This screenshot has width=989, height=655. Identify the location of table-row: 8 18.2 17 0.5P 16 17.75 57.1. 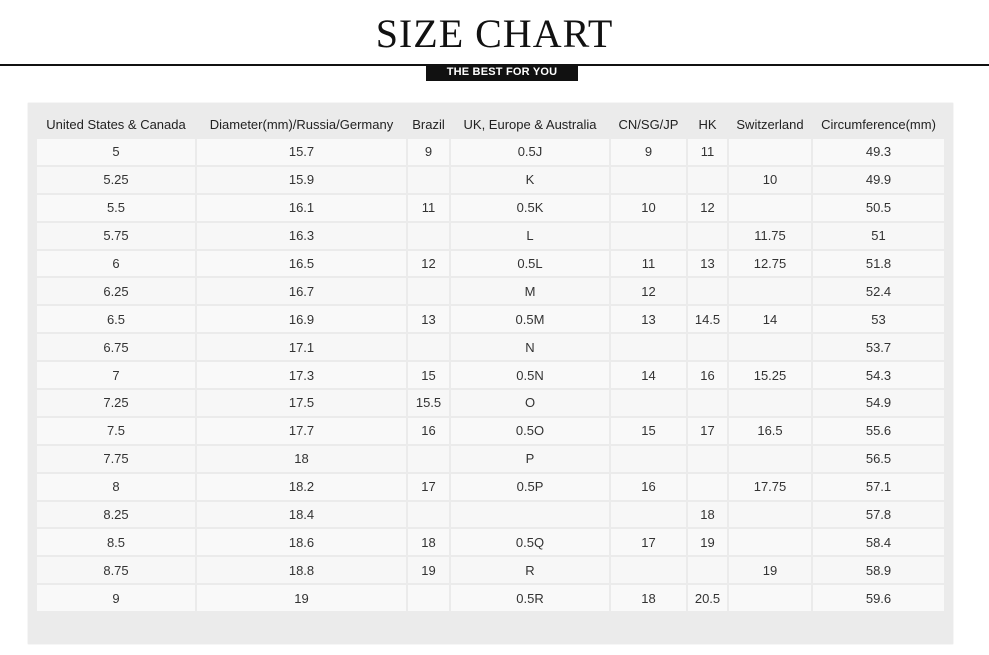
(490, 486).